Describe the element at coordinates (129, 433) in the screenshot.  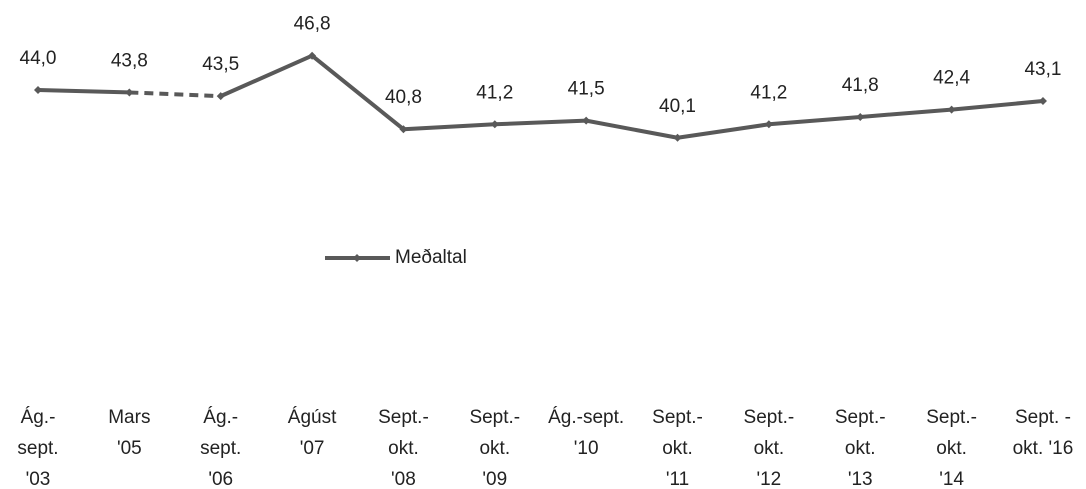
I see `x-tick-label: Mars '05` at that location.